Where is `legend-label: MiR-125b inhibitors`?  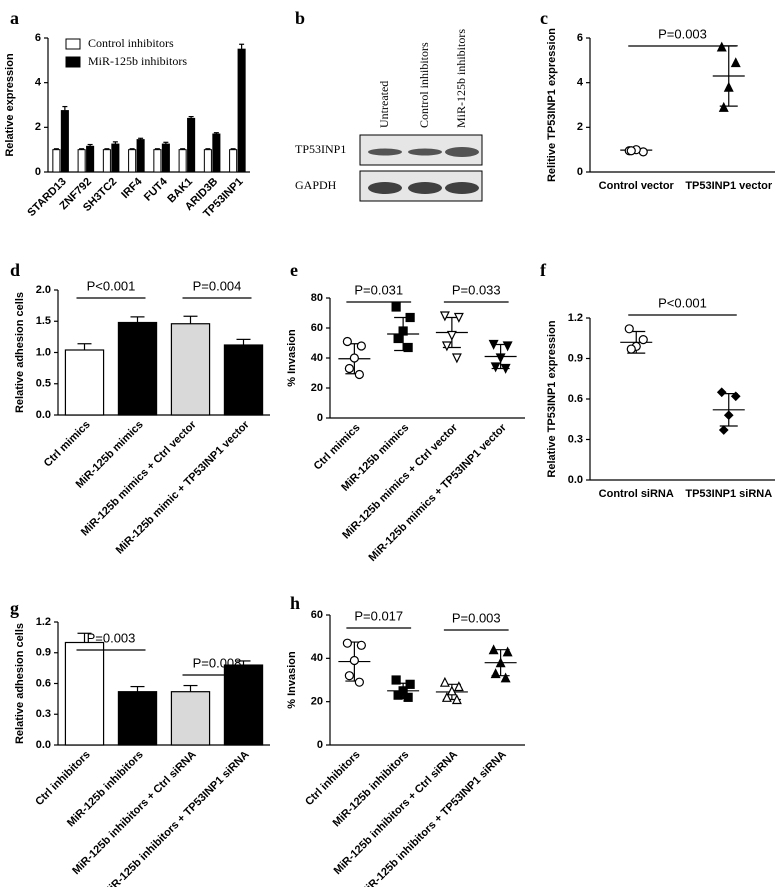
legend-label: MiR-125b inhibitors is located at coordinates (137, 61).